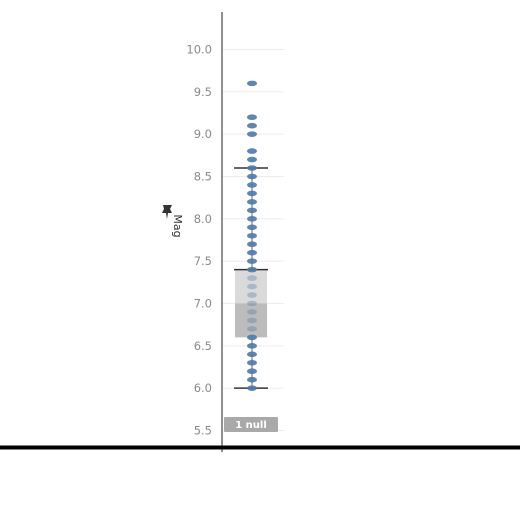  Describe the element at coordinates (203, 304) in the screenshot. I see `y-tick-label: 7.0` at that location.